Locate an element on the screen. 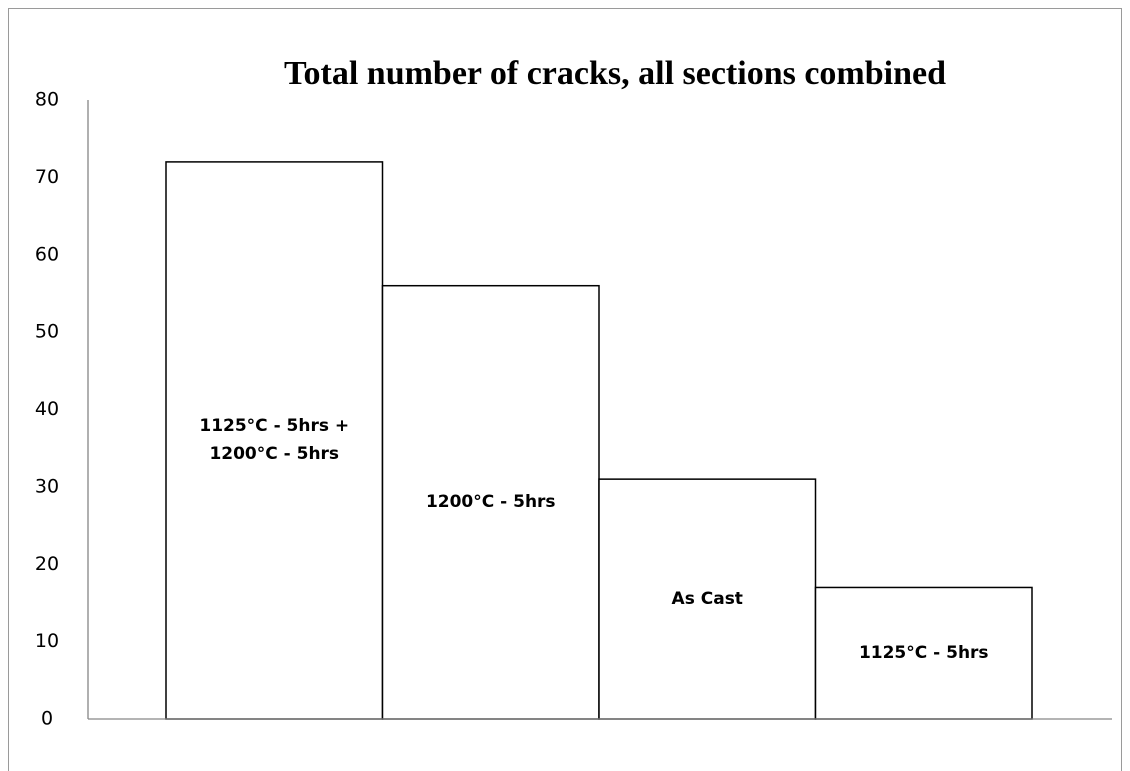 The width and height of the screenshot is (1130, 771). y-tick-label: 0 is located at coordinates (47, 719).